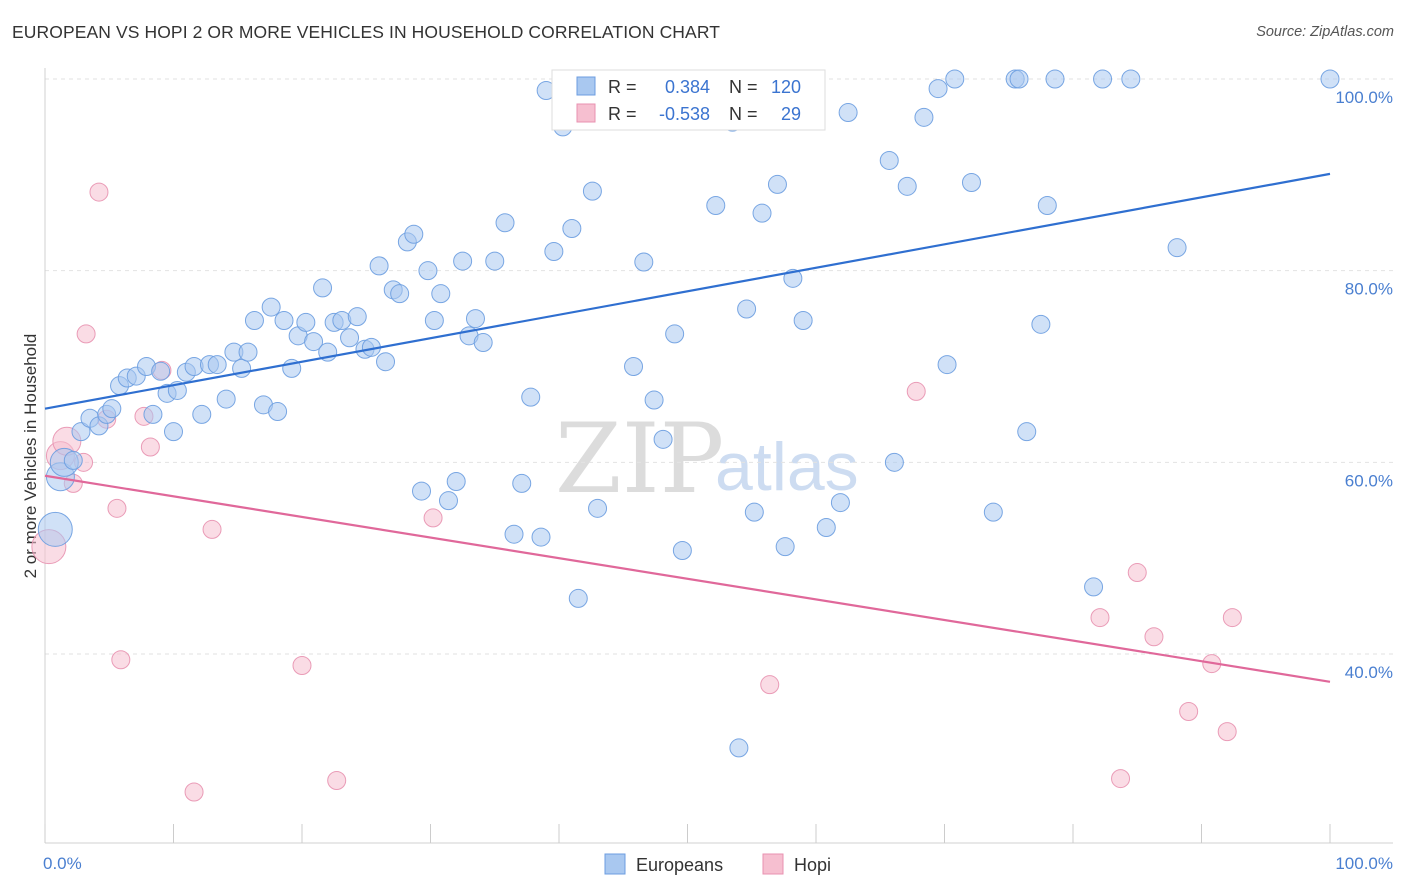 The width and height of the screenshot is (1406, 892). I want to click on y-tick-label-100: 100.0%, so click(1364, 97).